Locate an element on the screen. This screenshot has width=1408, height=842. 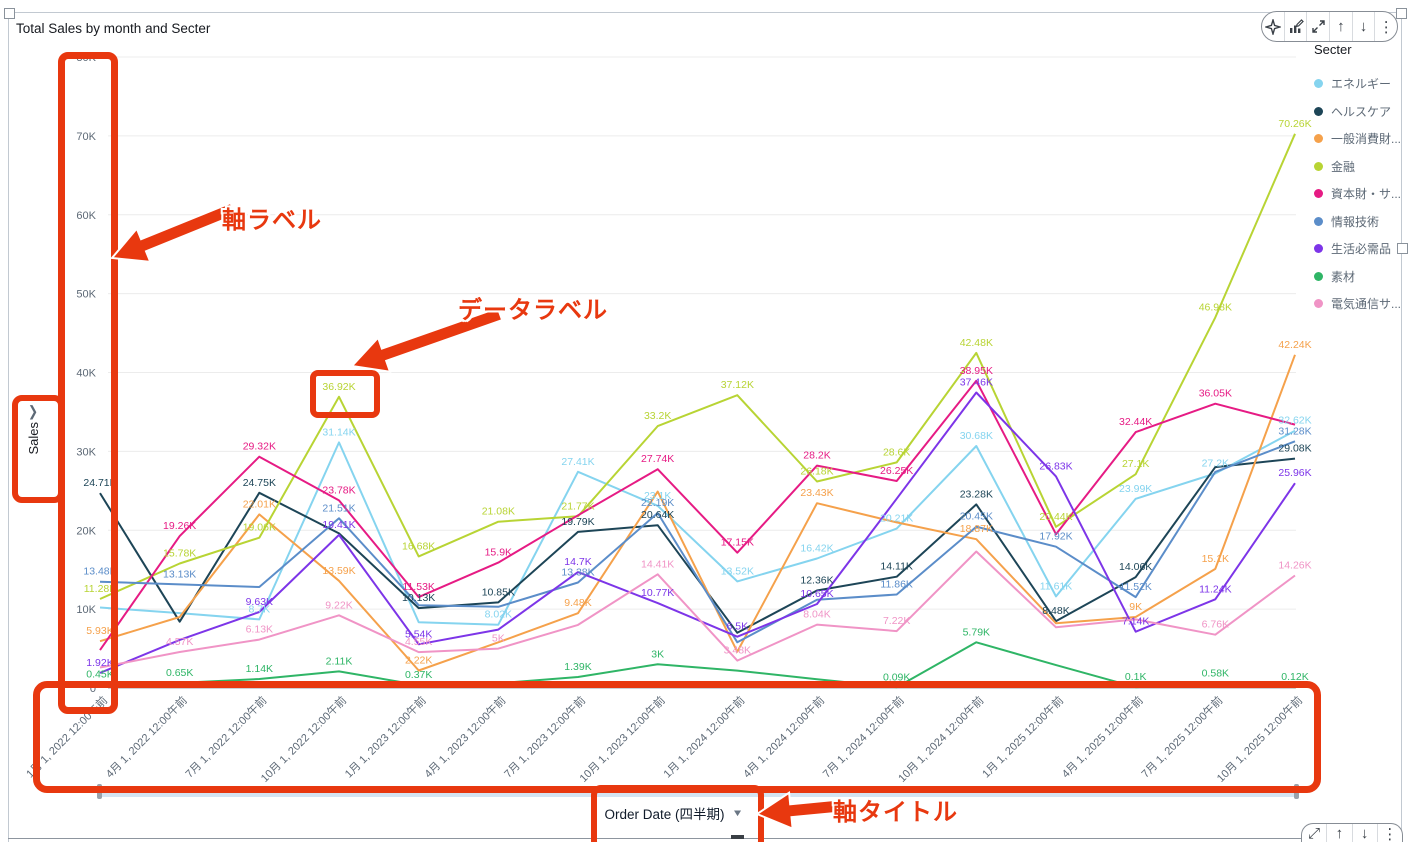
resize-handle-top-left is located at coordinates (9, 13).